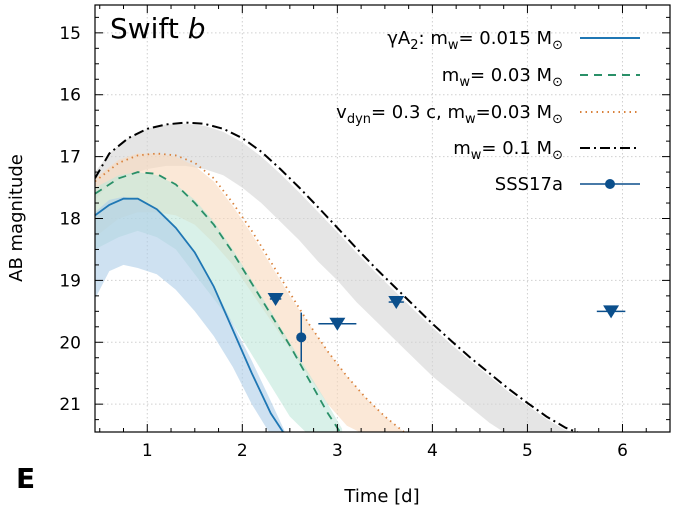 The height and width of the screenshot is (514, 675). I want to click on legend-label-mw-01: mw= 0.1 M⊙, so click(508, 150).